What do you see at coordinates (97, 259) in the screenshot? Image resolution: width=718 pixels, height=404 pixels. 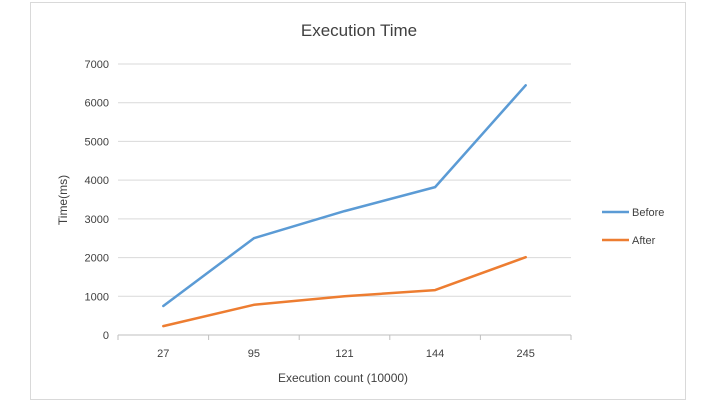 I see `y-tick-label: 2000` at bounding box center [97, 259].